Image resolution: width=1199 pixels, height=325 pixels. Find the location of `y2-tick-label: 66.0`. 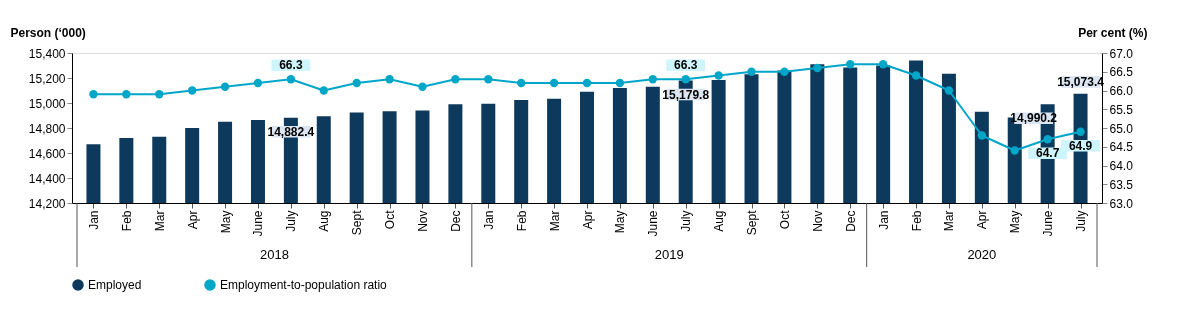

y2-tick-label: 66.0 is located at coordinates (1121, 91).